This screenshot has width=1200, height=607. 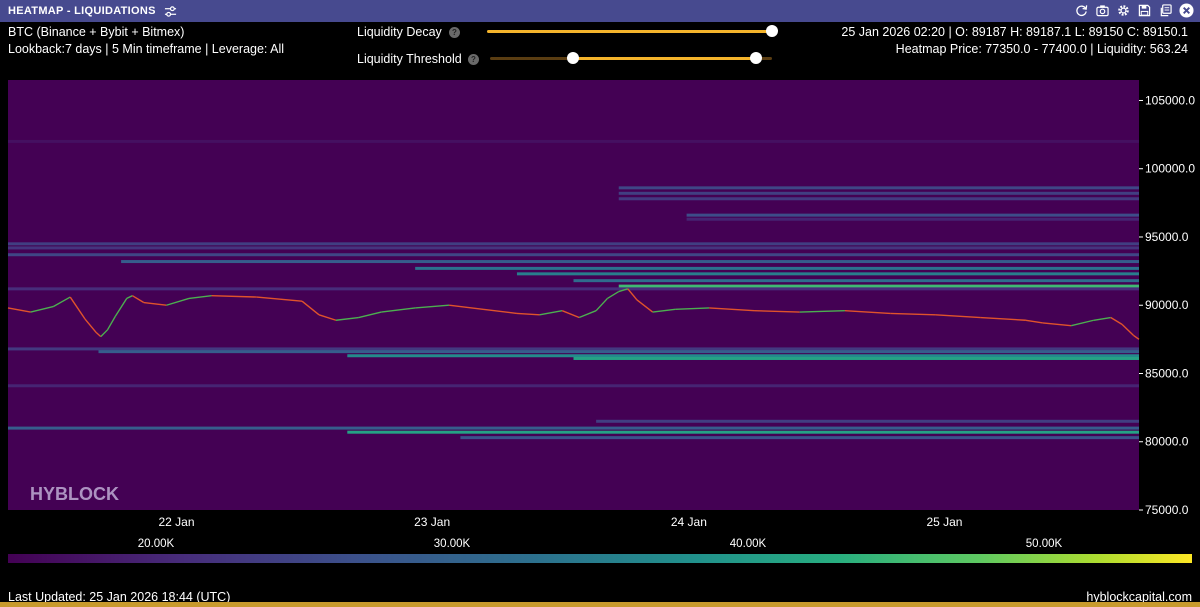 What do you see at coordinates (82, 11) in the screenshot?
I see `window-title: HEATMAP - LIQUIDATIONS` at bounding box center [82, 11].